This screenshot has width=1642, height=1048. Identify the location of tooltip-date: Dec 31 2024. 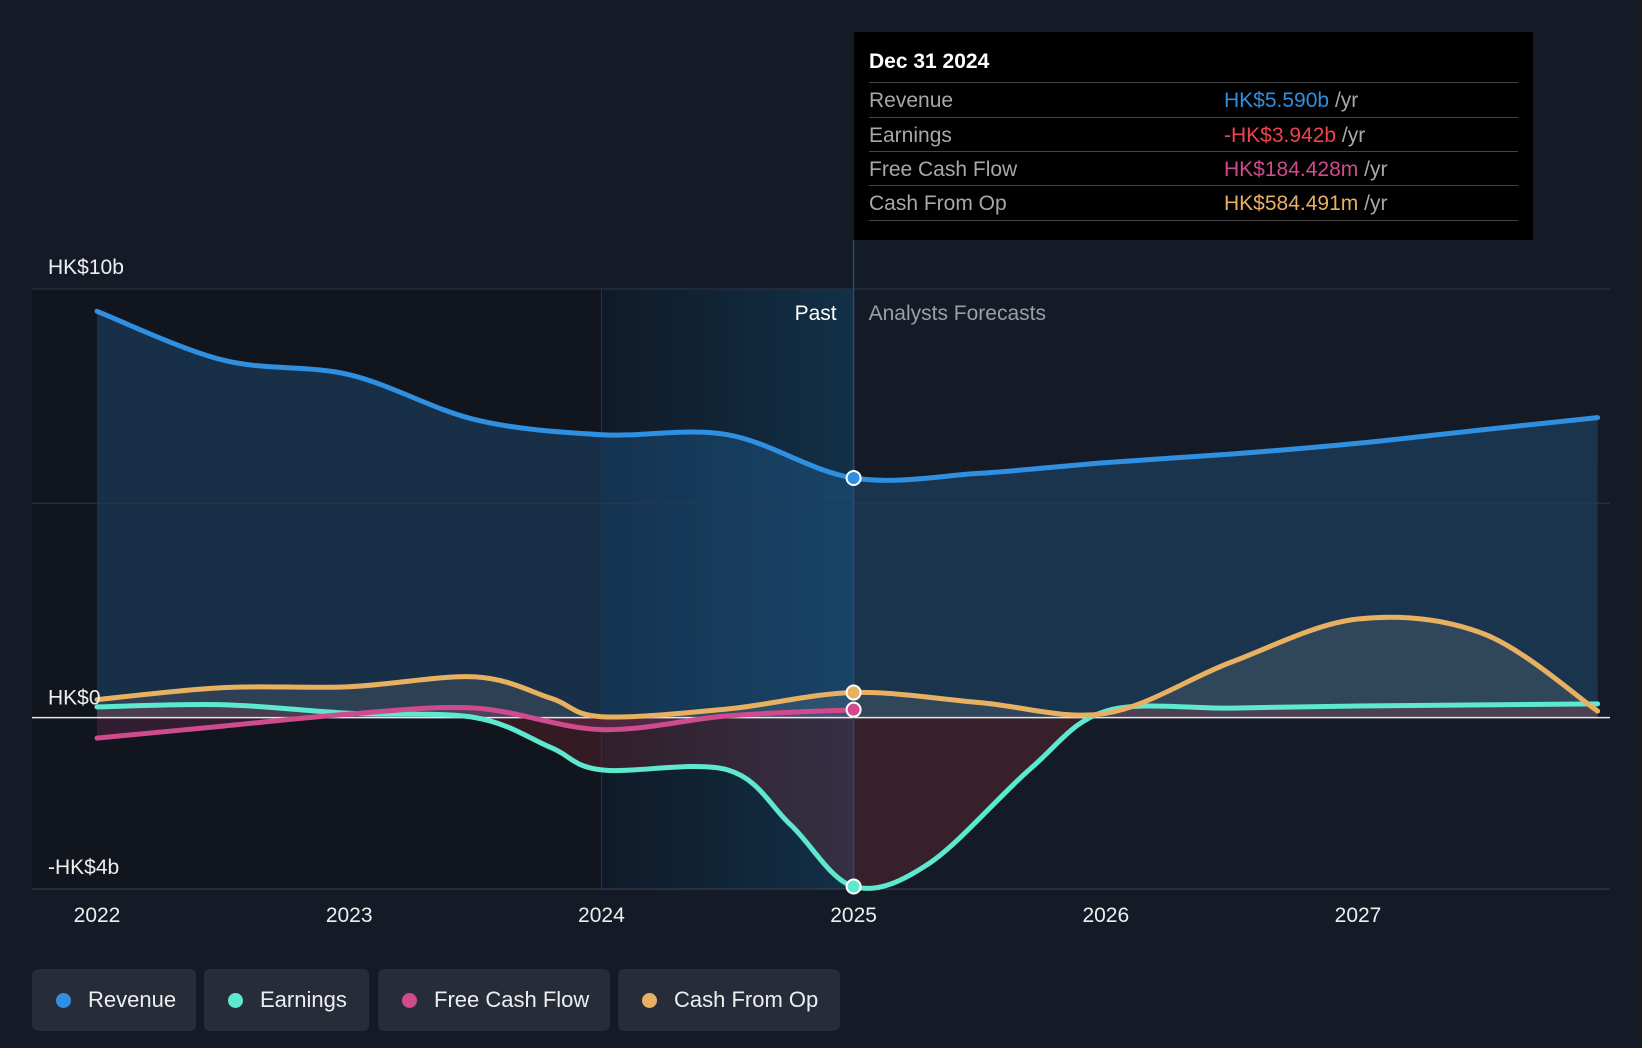
(929, 61).